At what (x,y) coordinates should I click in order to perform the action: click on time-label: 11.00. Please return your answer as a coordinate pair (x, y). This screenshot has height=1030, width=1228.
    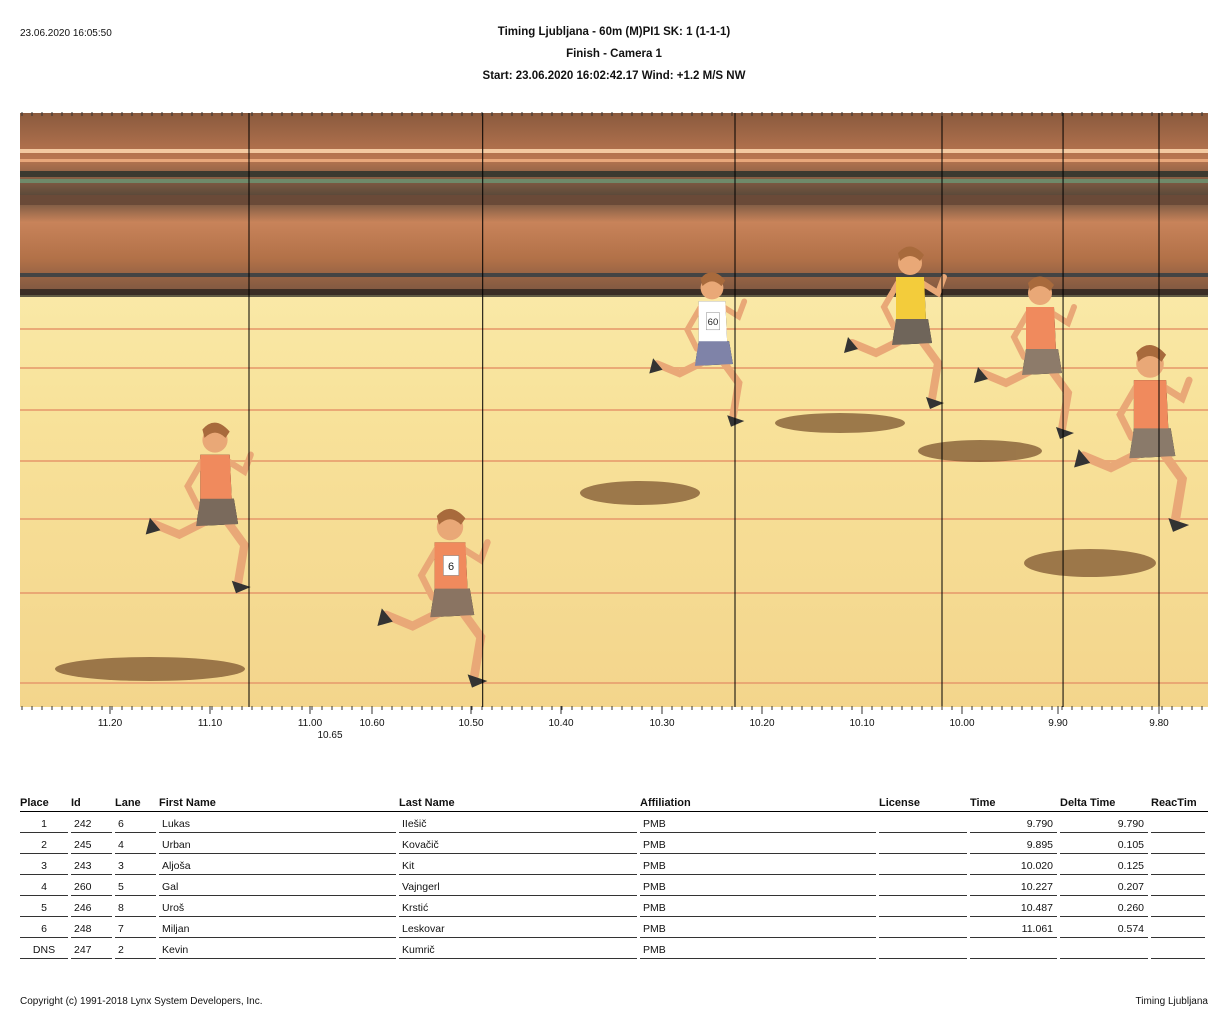
    Looking at the image, I should click on (310, 723).